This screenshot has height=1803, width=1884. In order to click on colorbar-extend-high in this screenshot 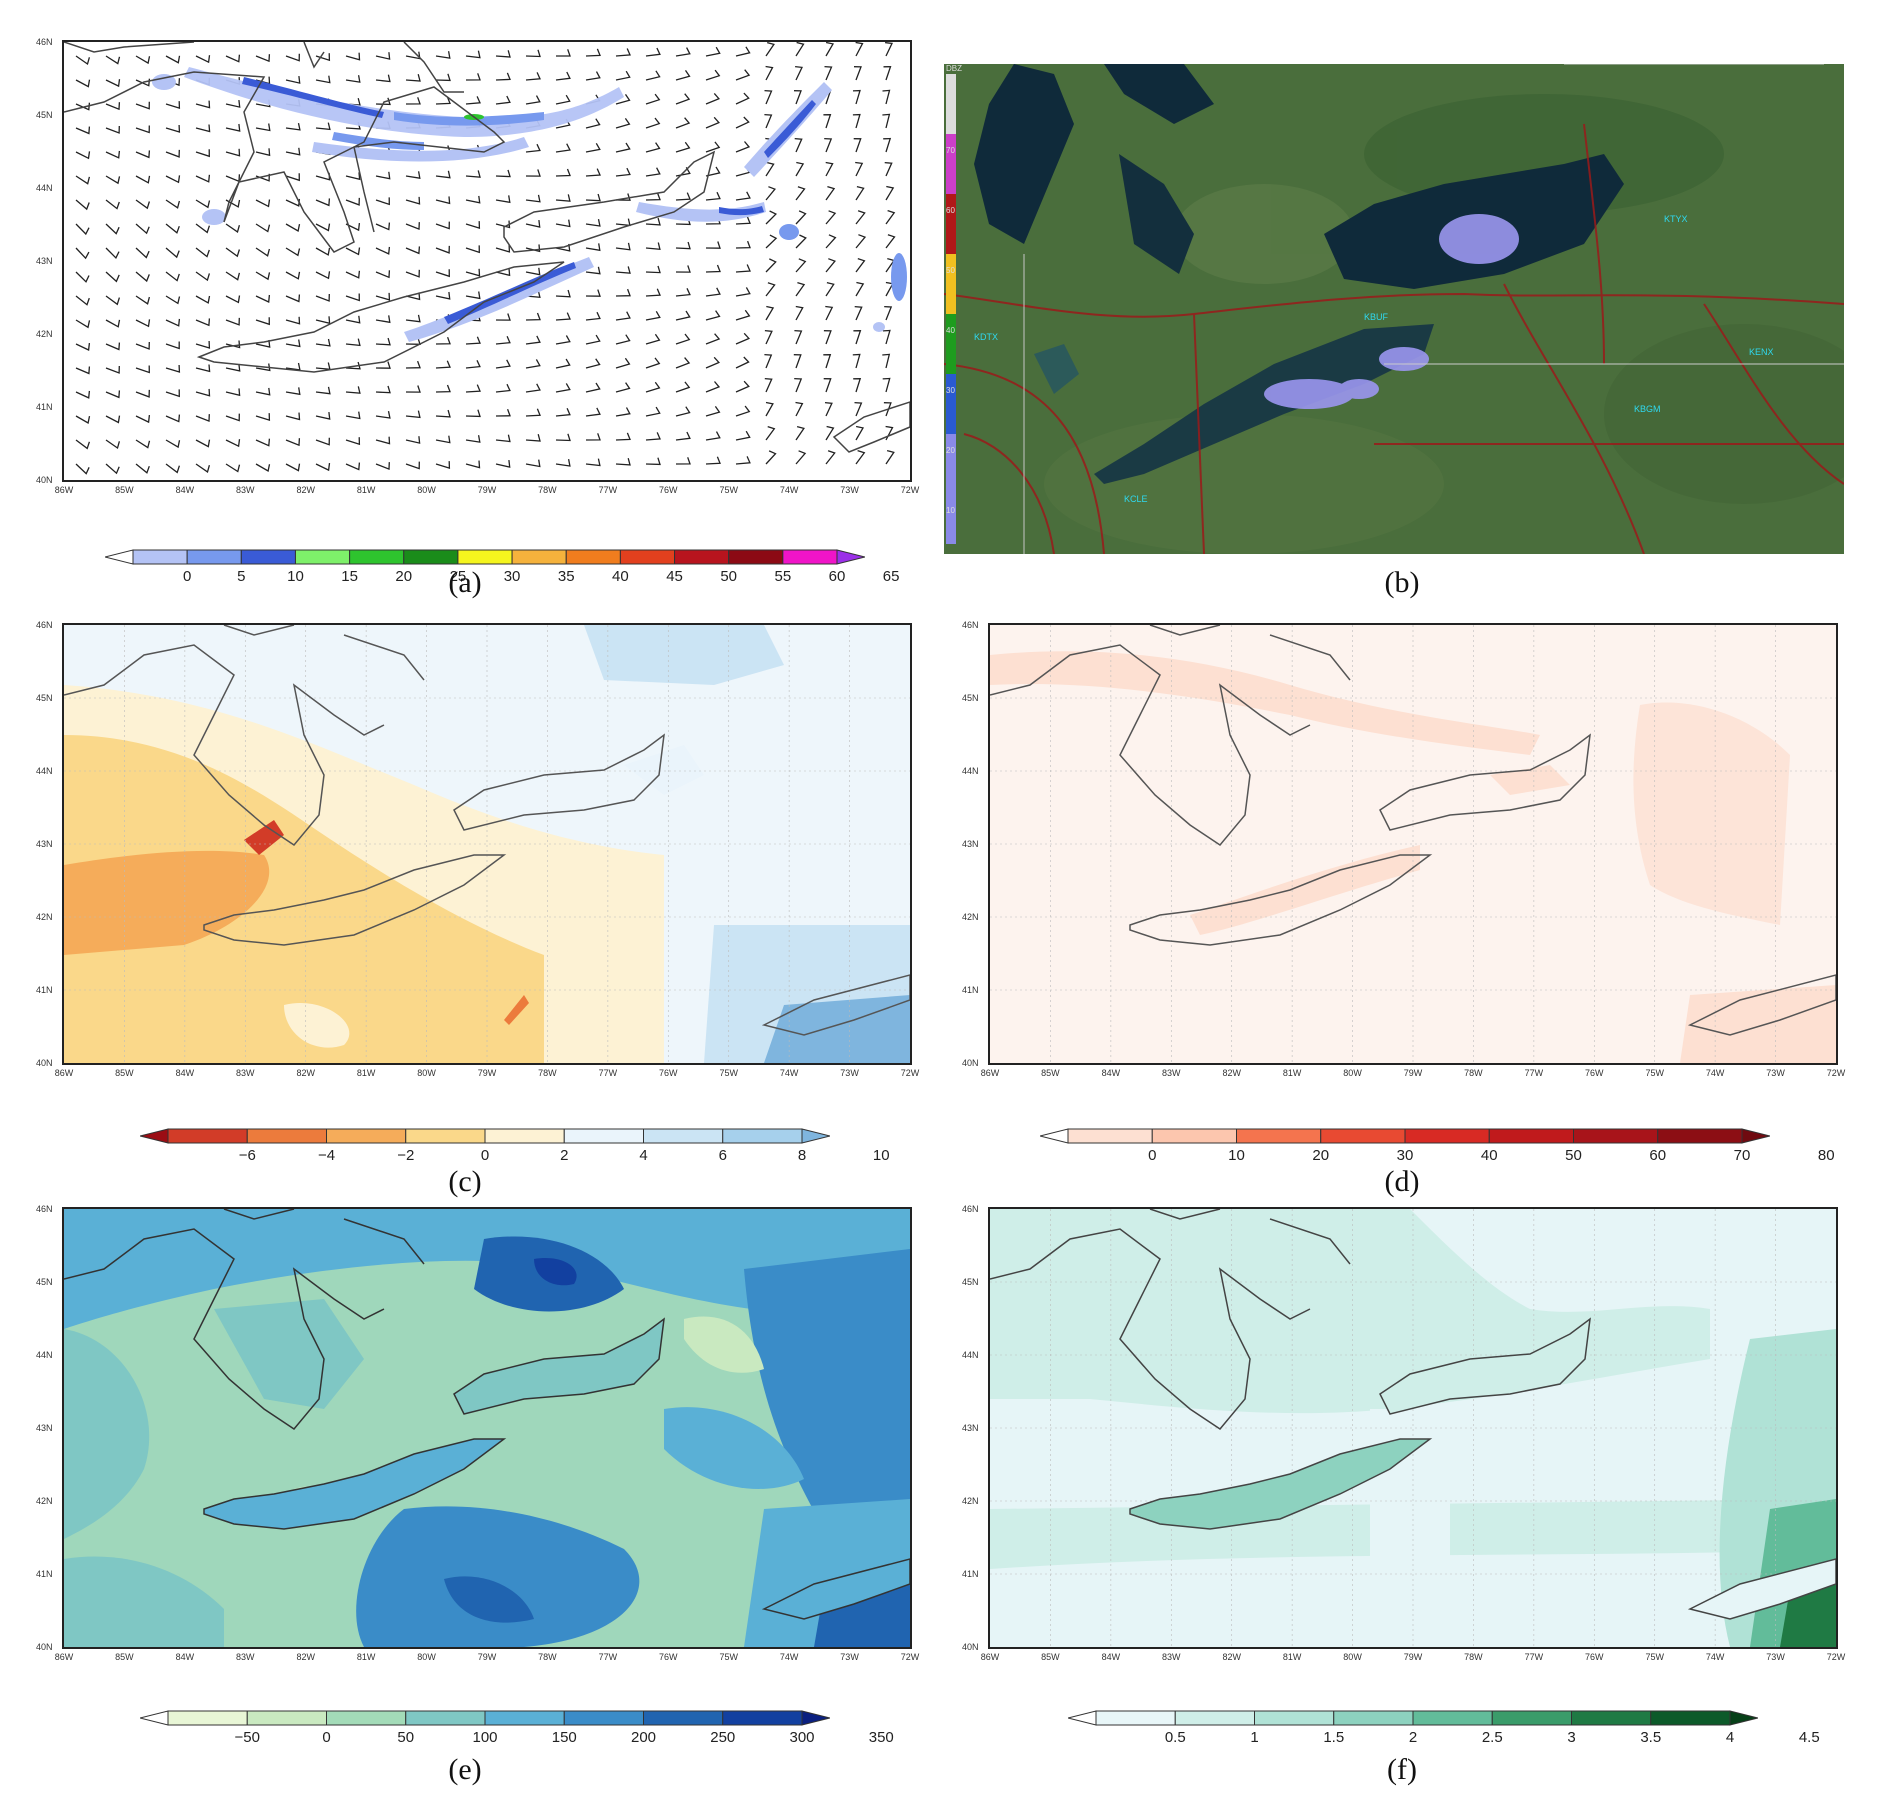, I will do `click(815, 1718)`.